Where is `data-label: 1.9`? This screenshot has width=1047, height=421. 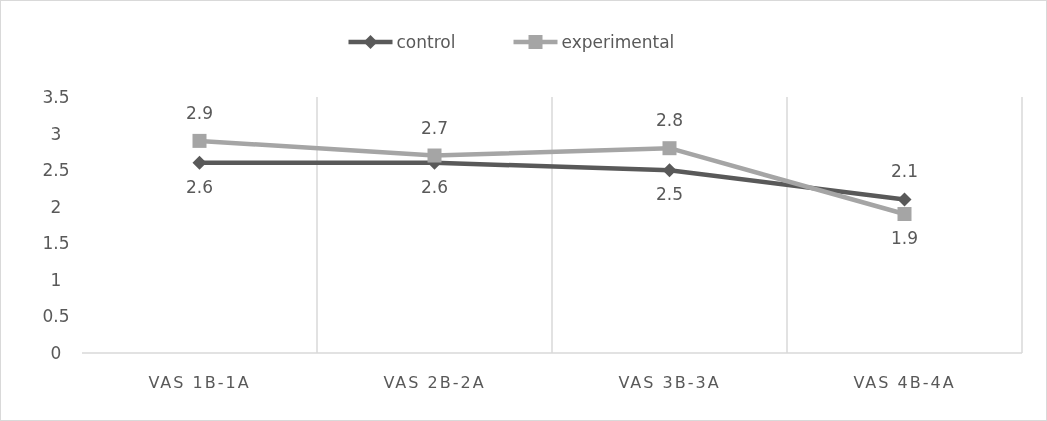
data-label: 1.9 is located at coordinates (904, 238).